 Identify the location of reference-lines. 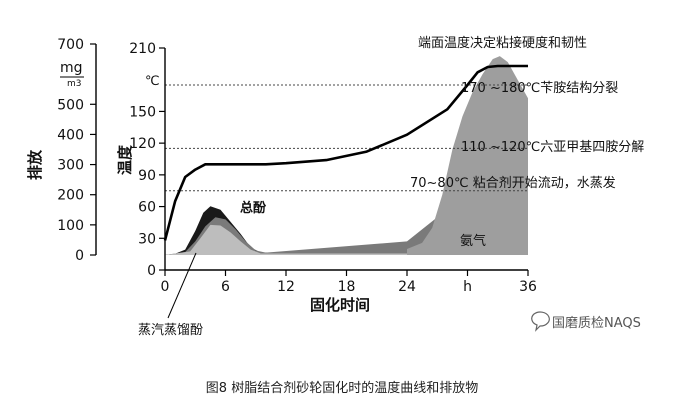
(346, 138).